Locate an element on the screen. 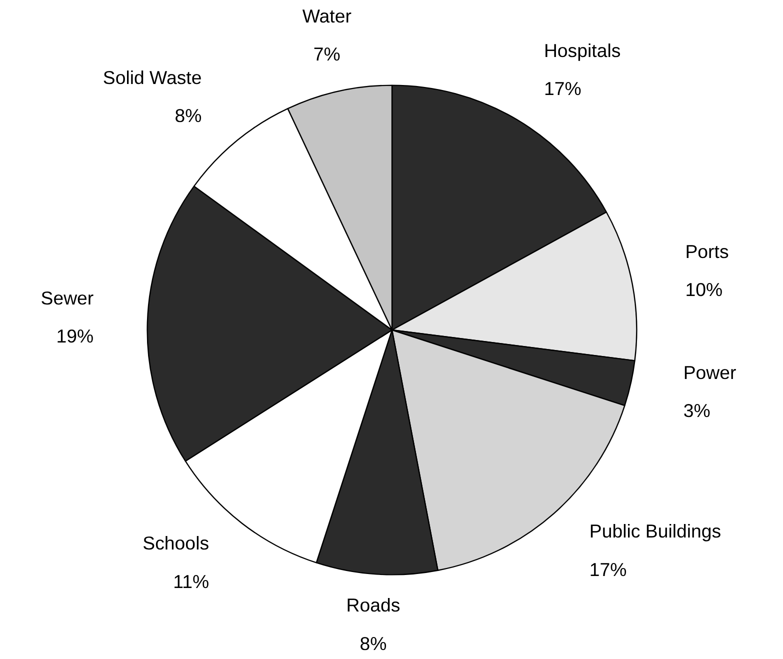 This screenshot has height=659, width=783. slice-label: Roads is located at coordinates (373, 605).